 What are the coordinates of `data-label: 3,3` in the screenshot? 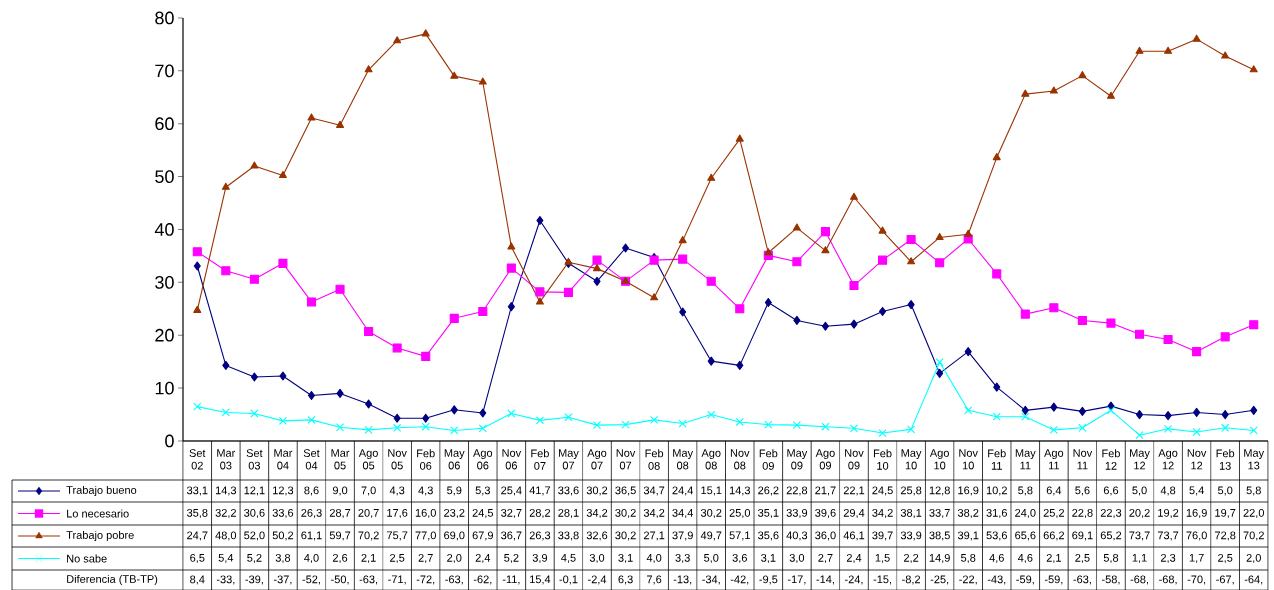 It's located at (682, 558).